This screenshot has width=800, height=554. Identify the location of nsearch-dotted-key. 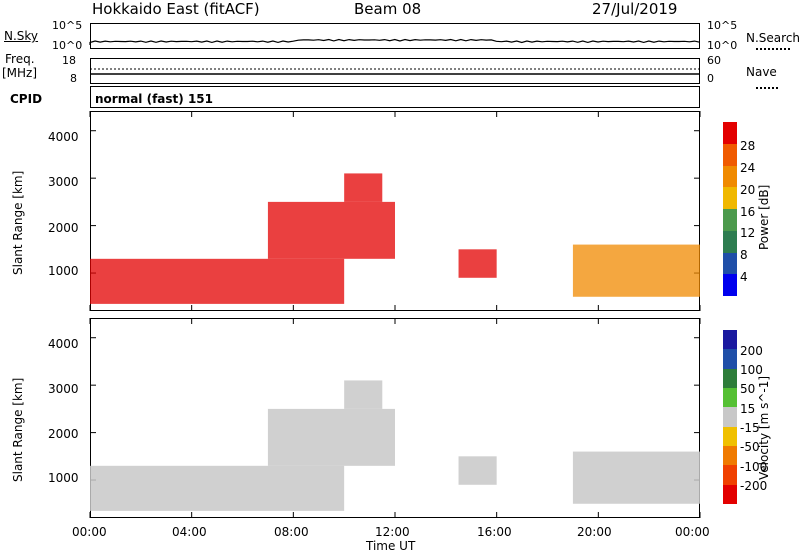
(773, 49).